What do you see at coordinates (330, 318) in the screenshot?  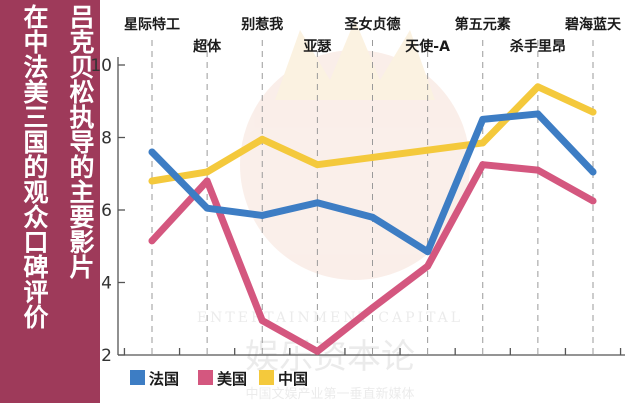 I see `watermark-english: ENTERTAINMENT CAPITAL` at bounding box center [330, 318].